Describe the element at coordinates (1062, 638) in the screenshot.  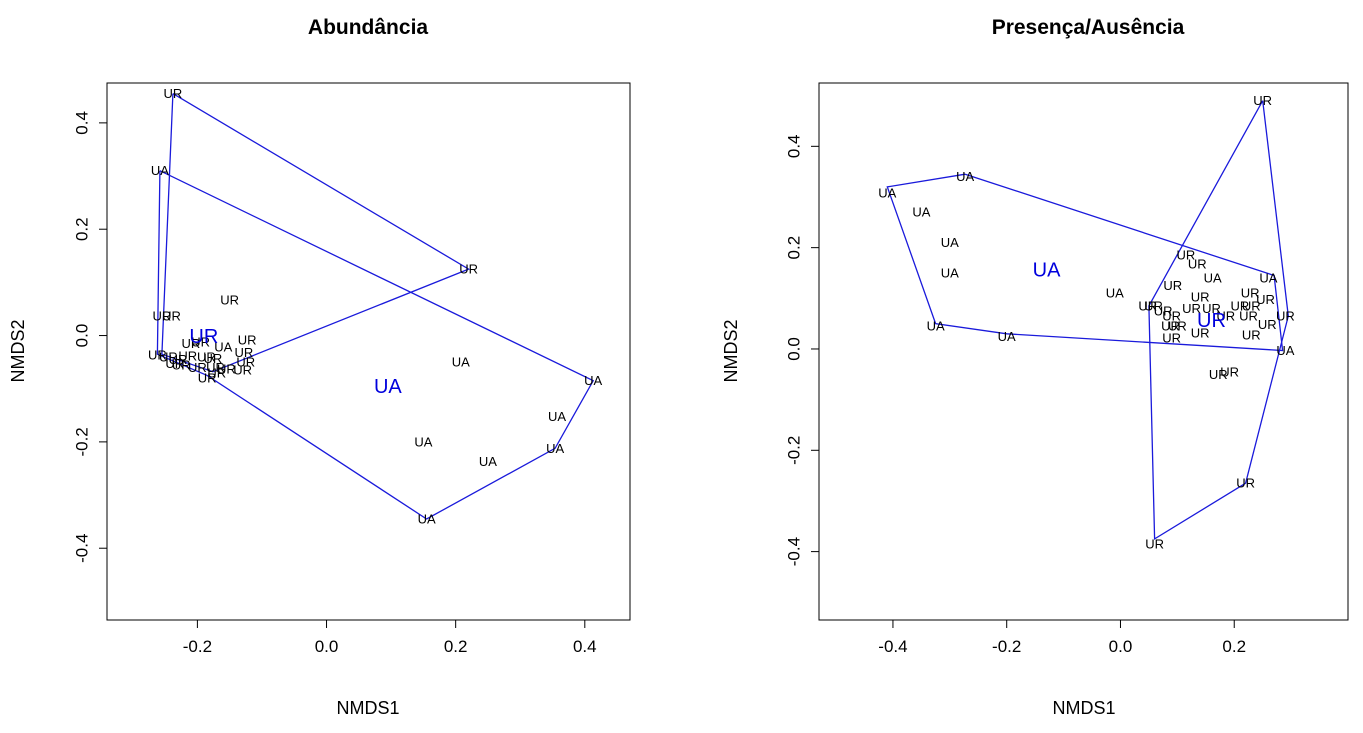
I see `x-axis-ticks: -0.4 -0.2 0.0 0.2` at that location.